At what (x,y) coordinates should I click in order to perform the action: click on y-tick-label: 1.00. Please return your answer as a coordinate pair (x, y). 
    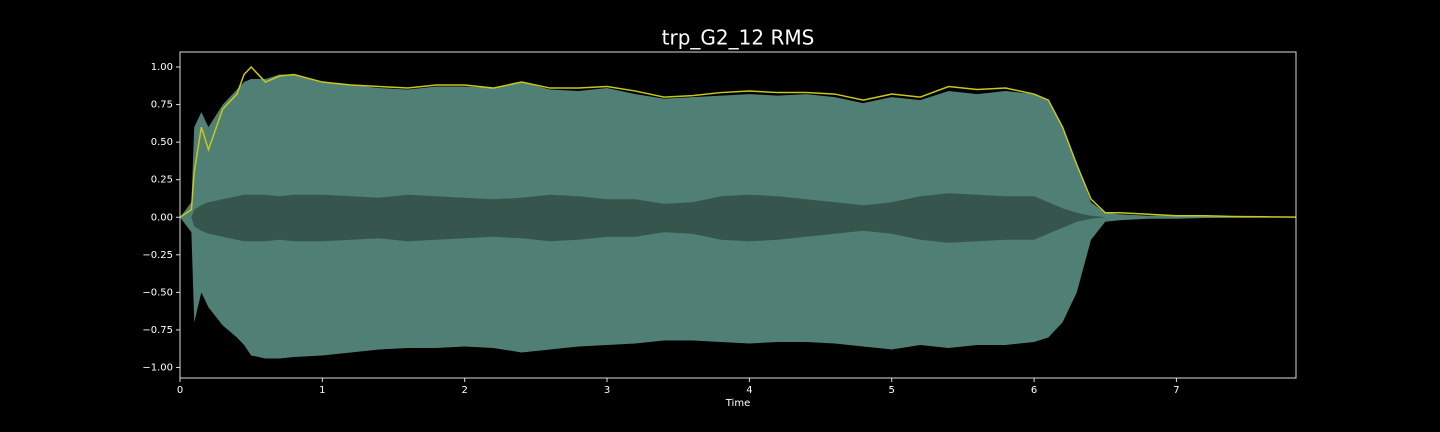
    Looking at the image, I should click on (162, 67).